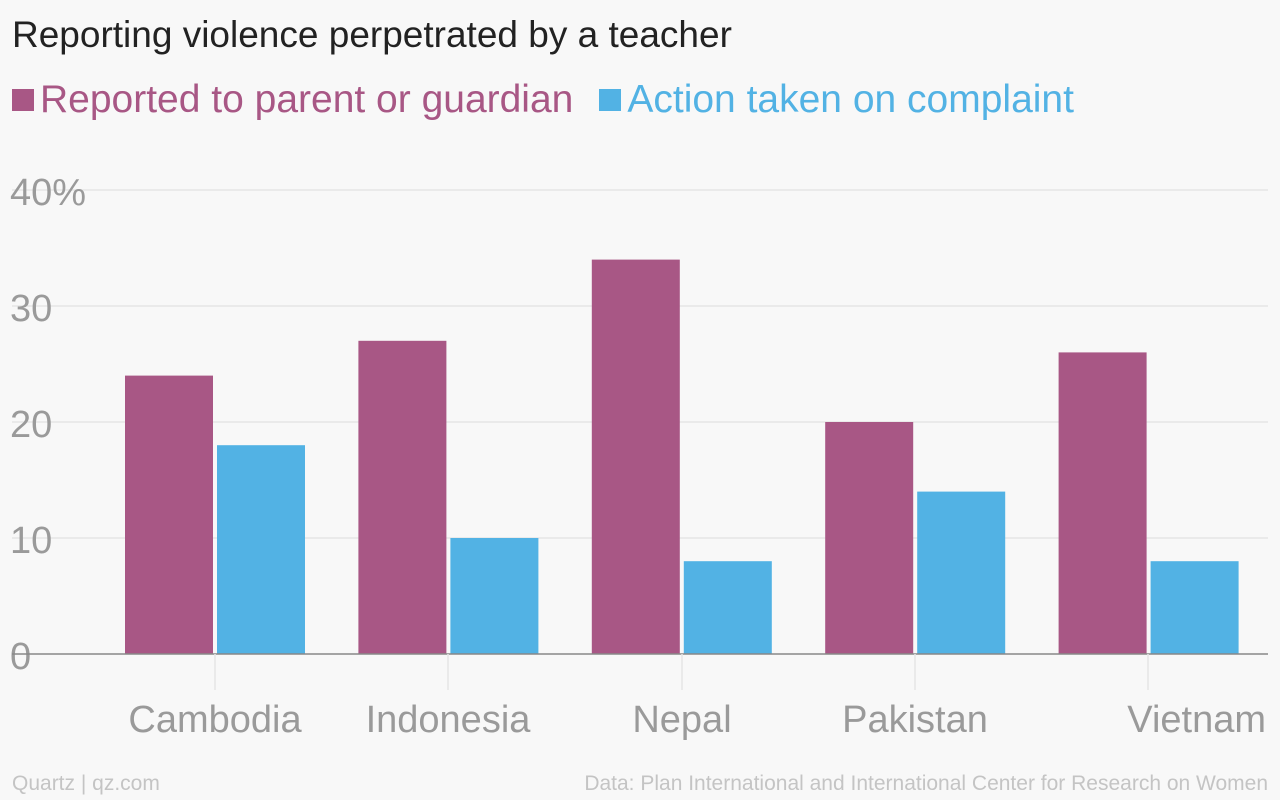  I want to click on legend-label-action: Action taken on complaint, so click(850, 99).